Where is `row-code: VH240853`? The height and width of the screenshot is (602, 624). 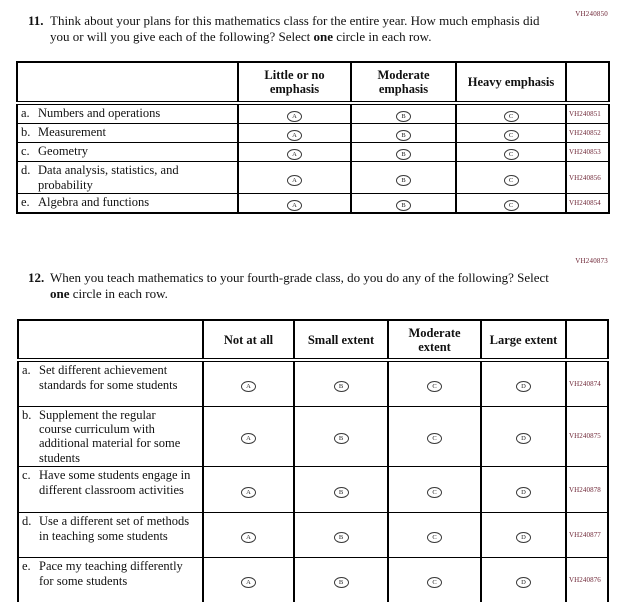 row-code: VH240853 is located at coordinates (587, 152).